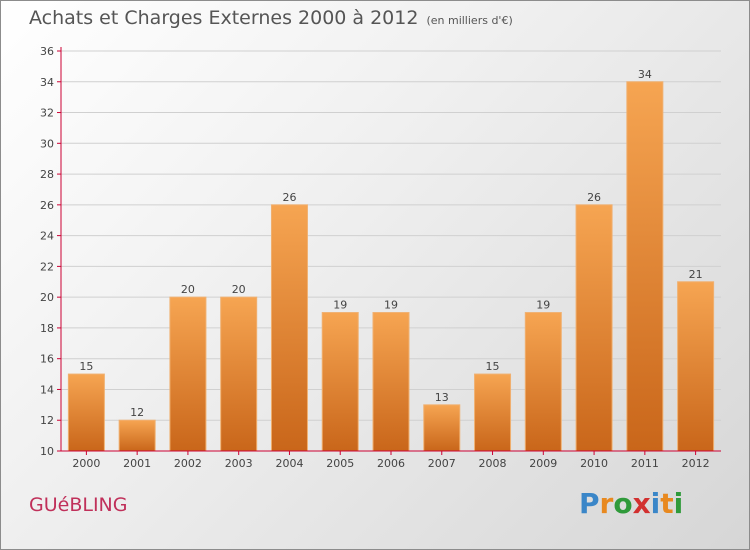  I want to click on x-tick-label: 2012, so click(696, 463).